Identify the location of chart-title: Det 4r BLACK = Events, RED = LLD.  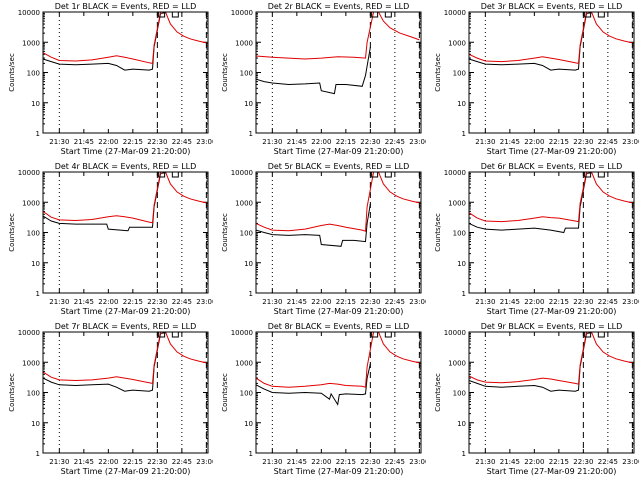
(126, 166).